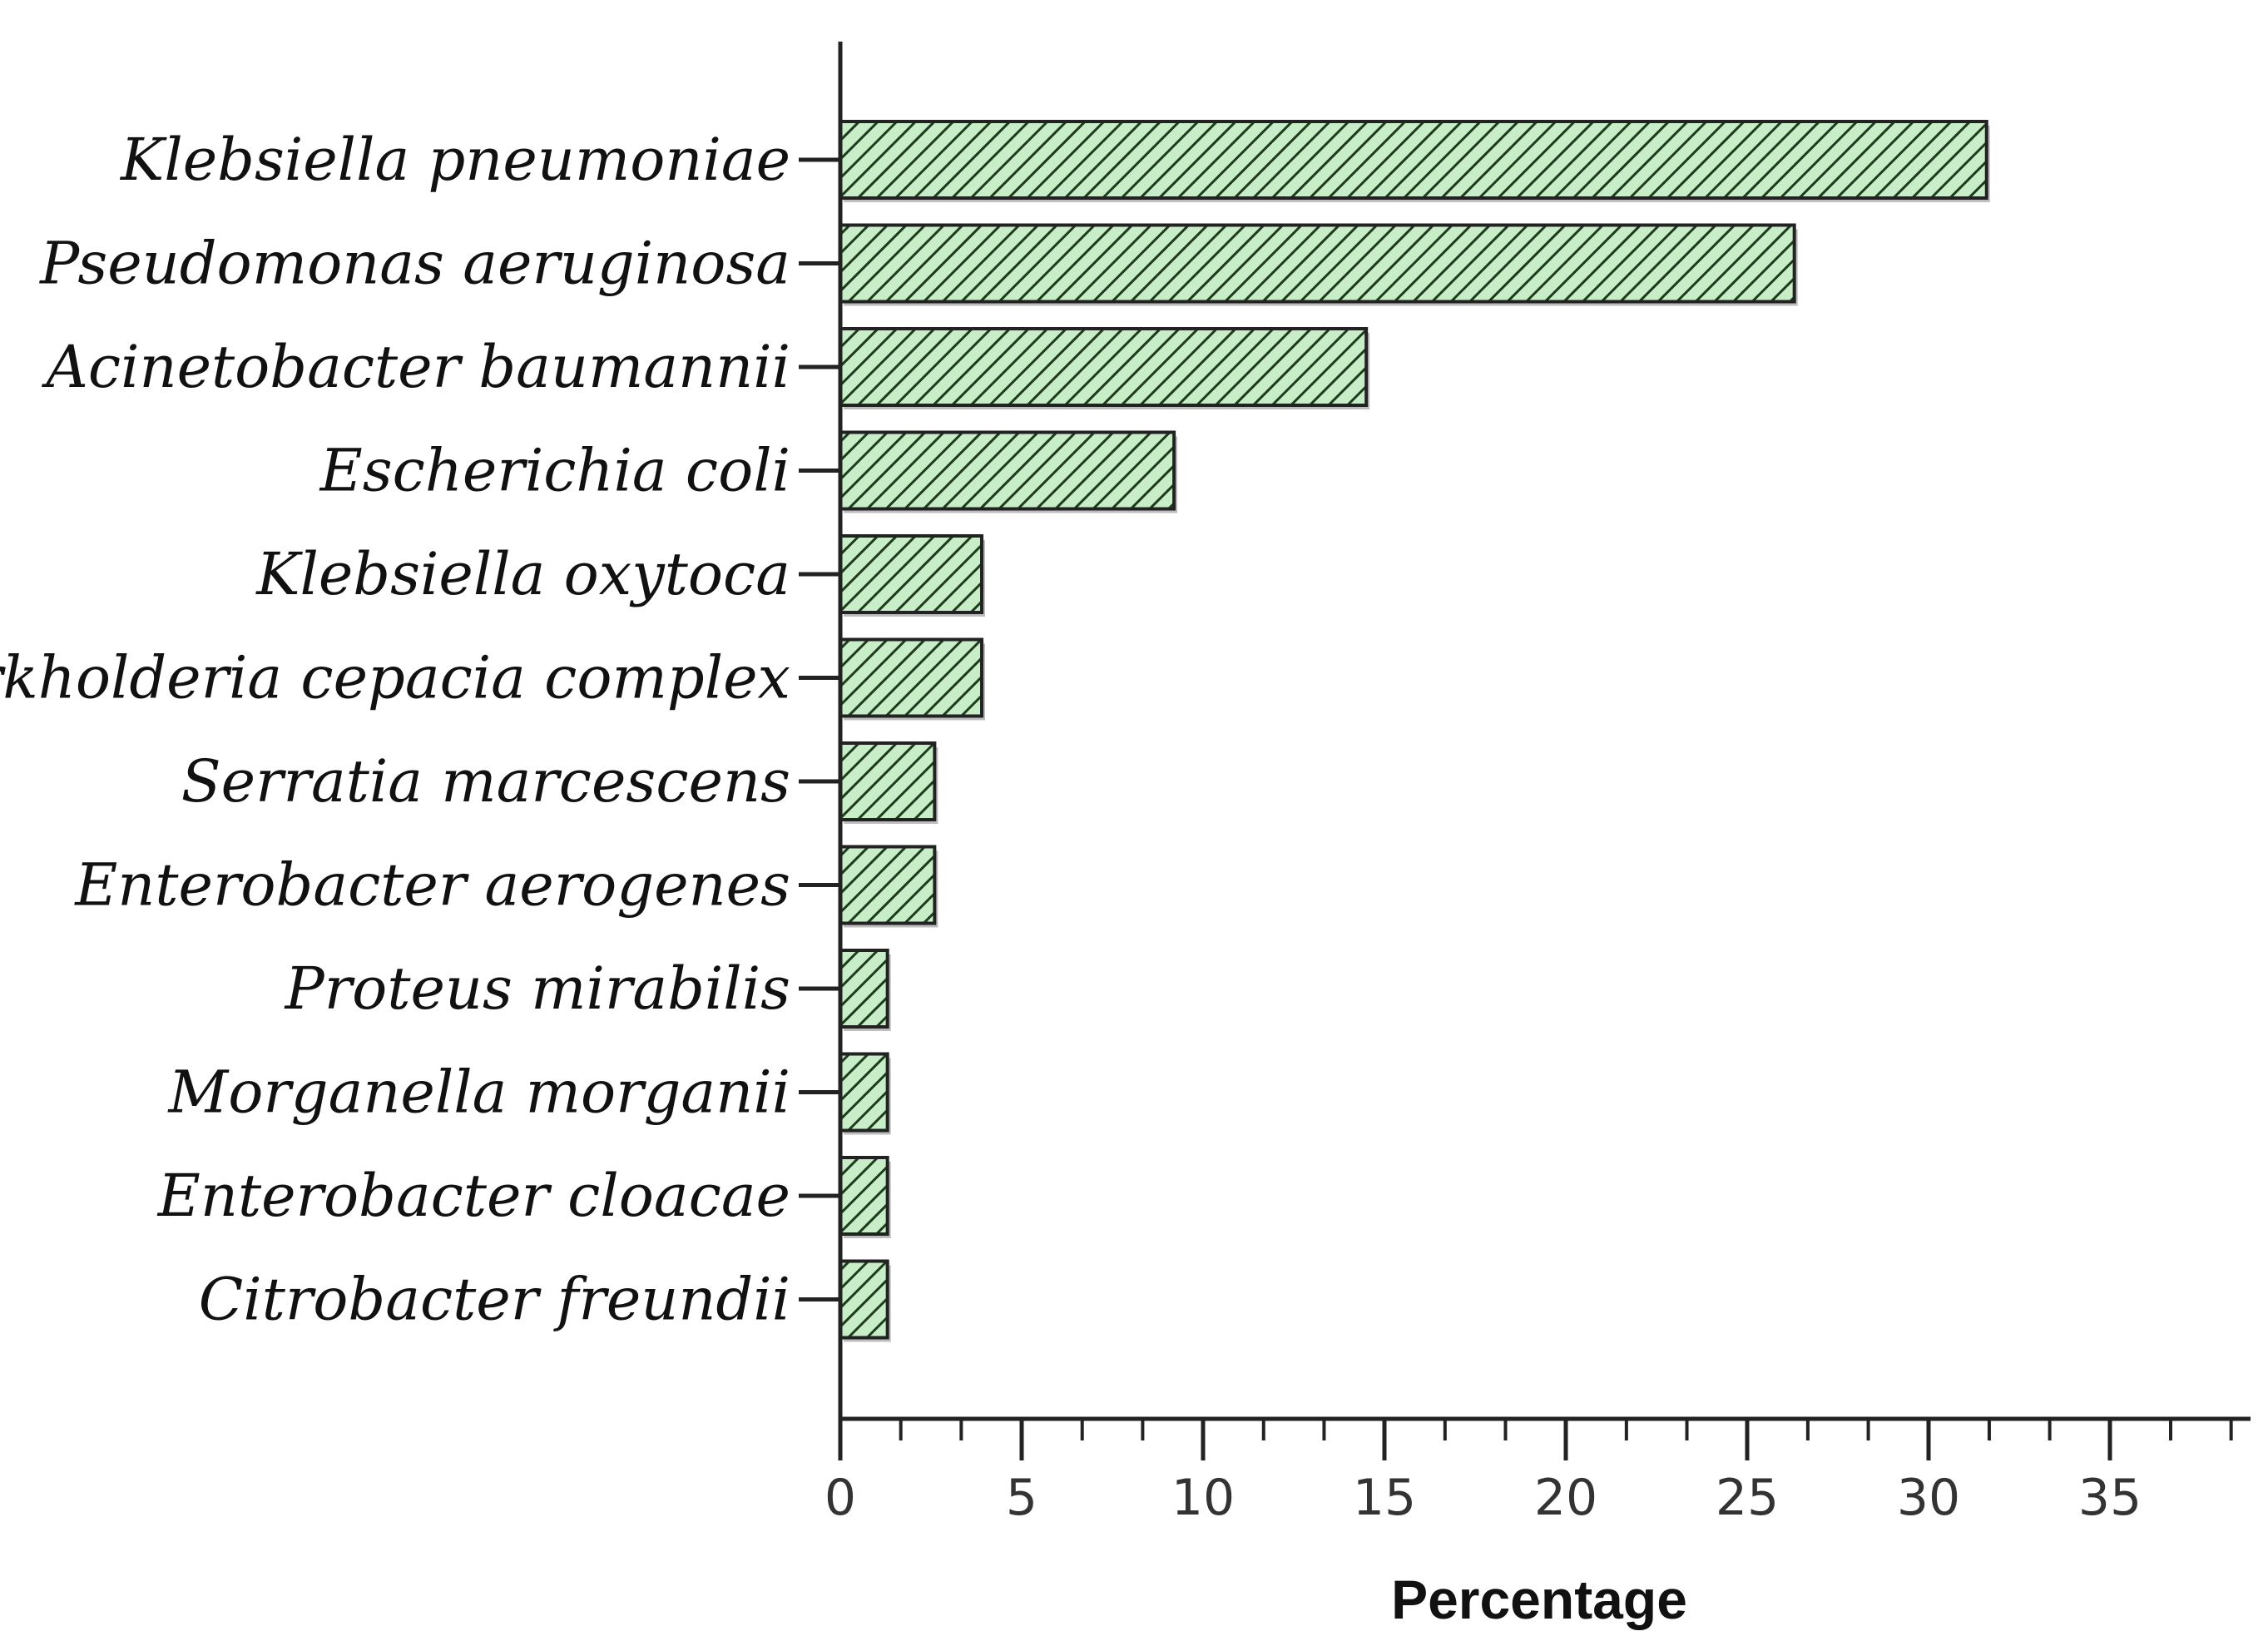  I want to click on category-label: Klebsiella pneumoniae, so click(454, 160).